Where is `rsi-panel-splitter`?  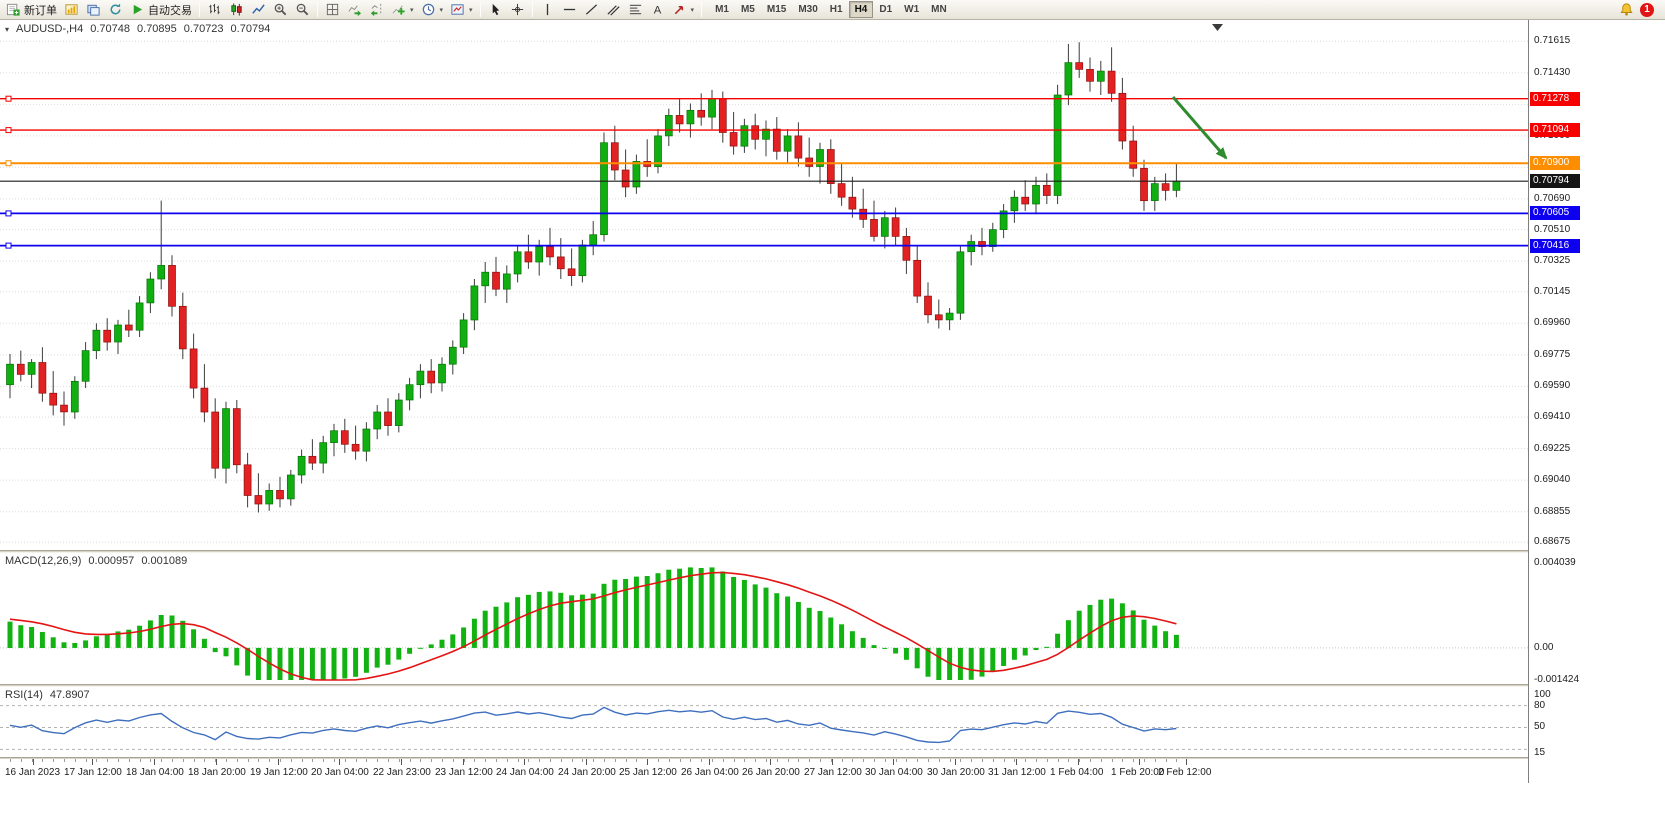 rsi-panel-splitter is located at coordinates (832, 685).